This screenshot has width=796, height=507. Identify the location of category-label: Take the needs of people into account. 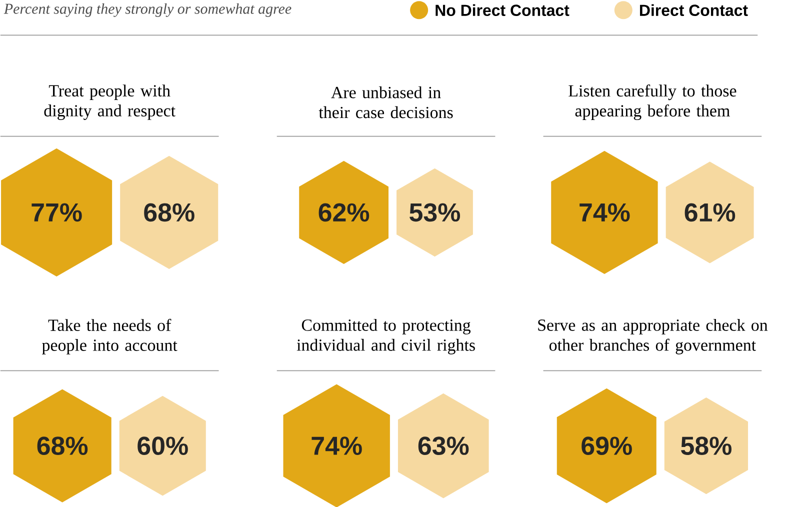
(110, 336).